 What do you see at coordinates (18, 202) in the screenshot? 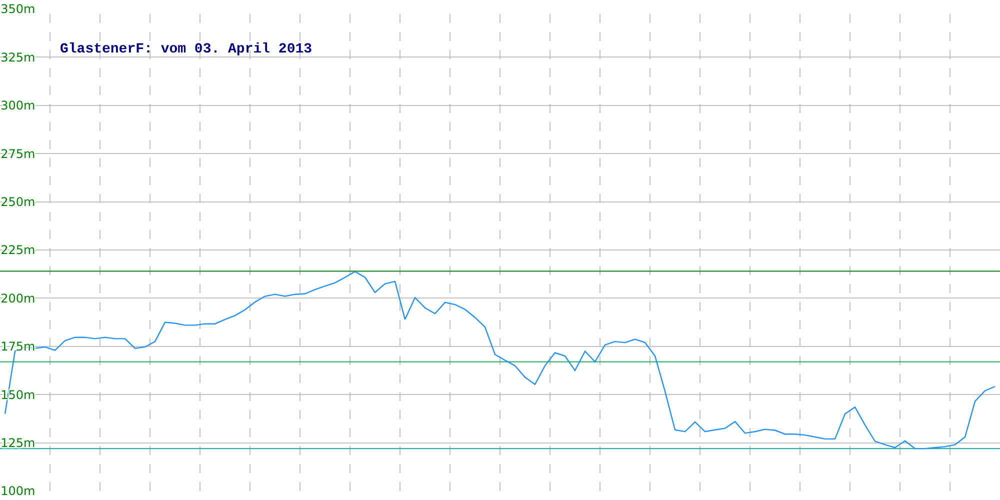
I see `y-tick-label: 250m` at bounding box center [18, 202].